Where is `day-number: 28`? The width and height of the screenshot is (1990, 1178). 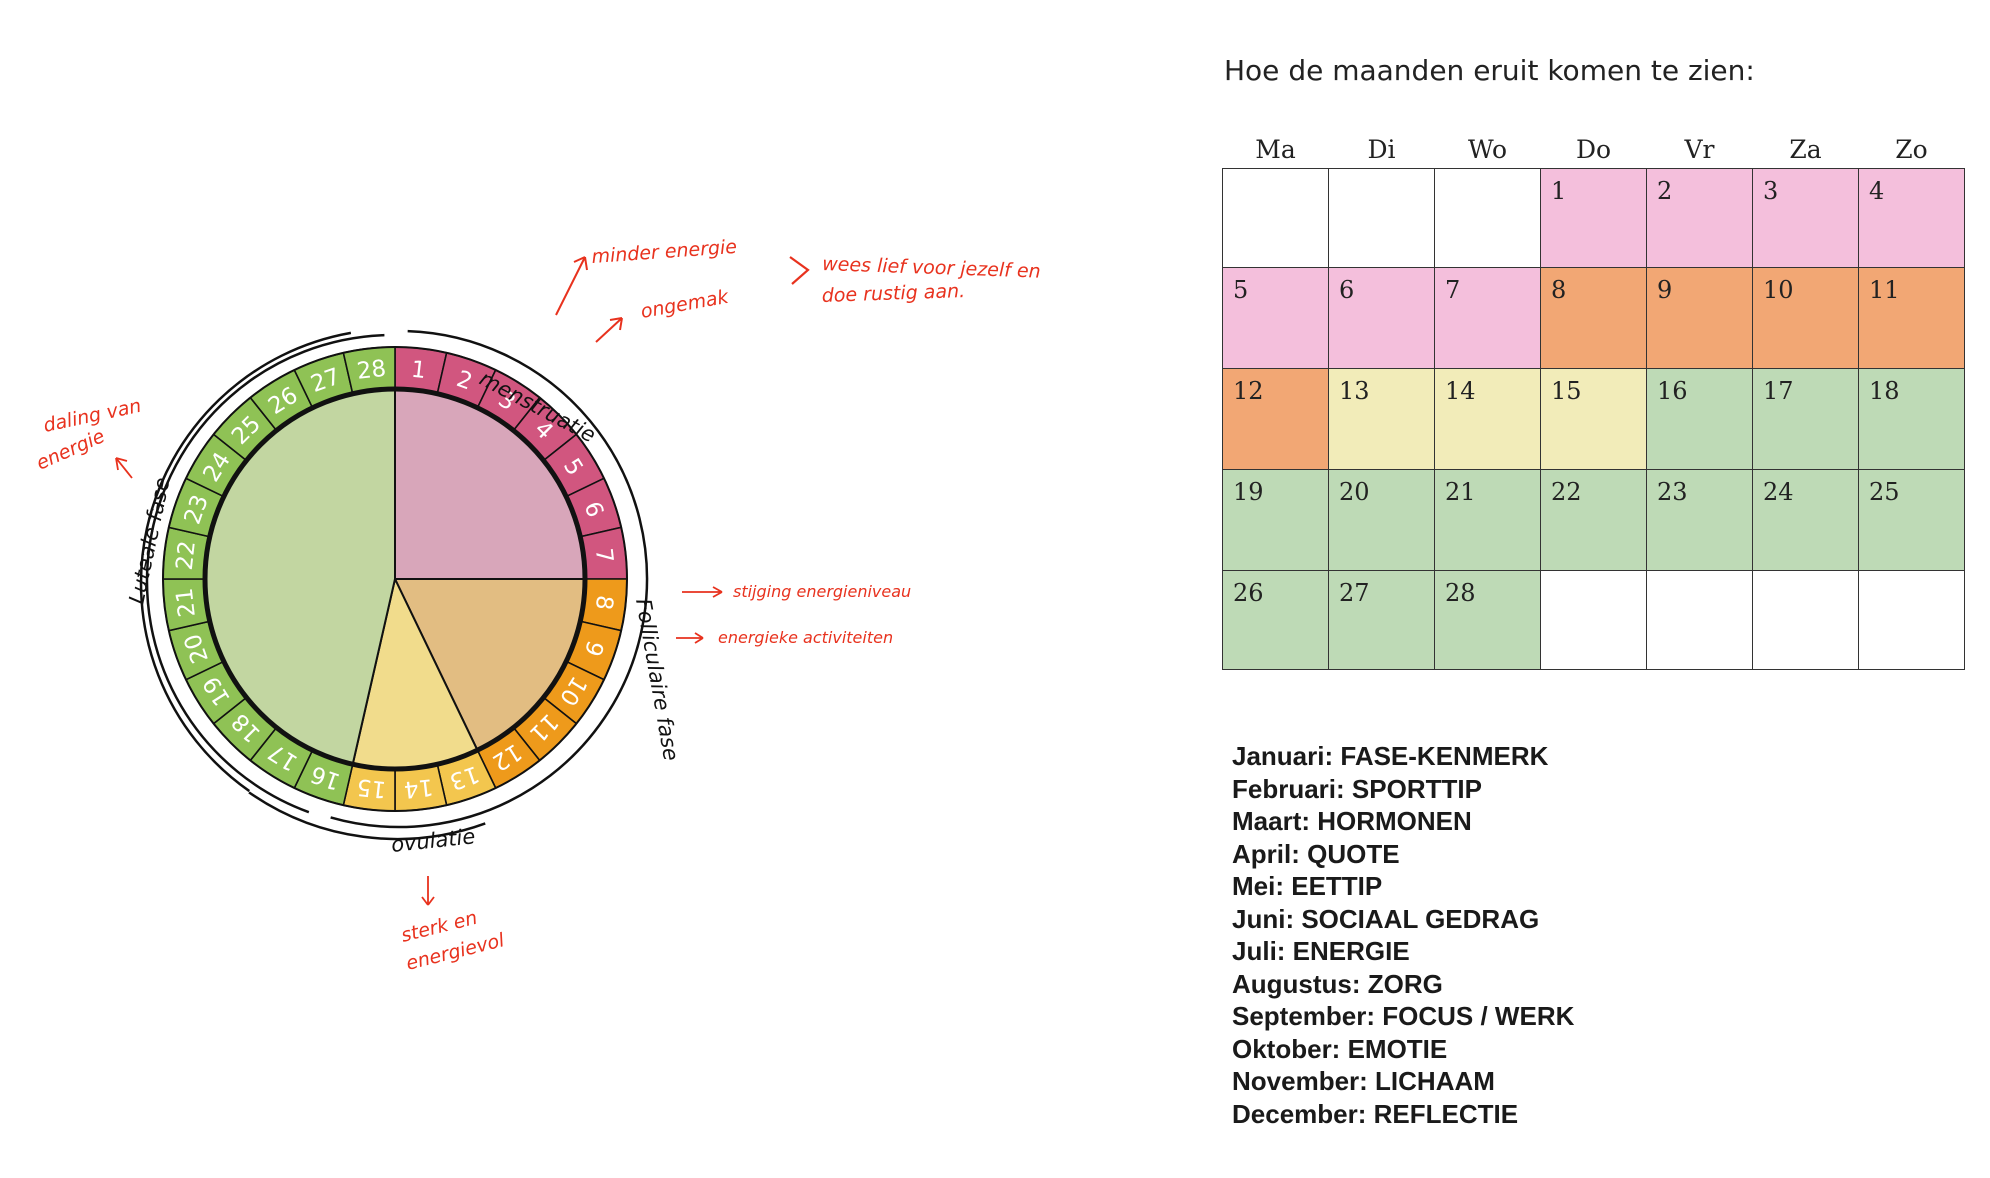
day-number: 28 is located at coordinates (1460, 593).